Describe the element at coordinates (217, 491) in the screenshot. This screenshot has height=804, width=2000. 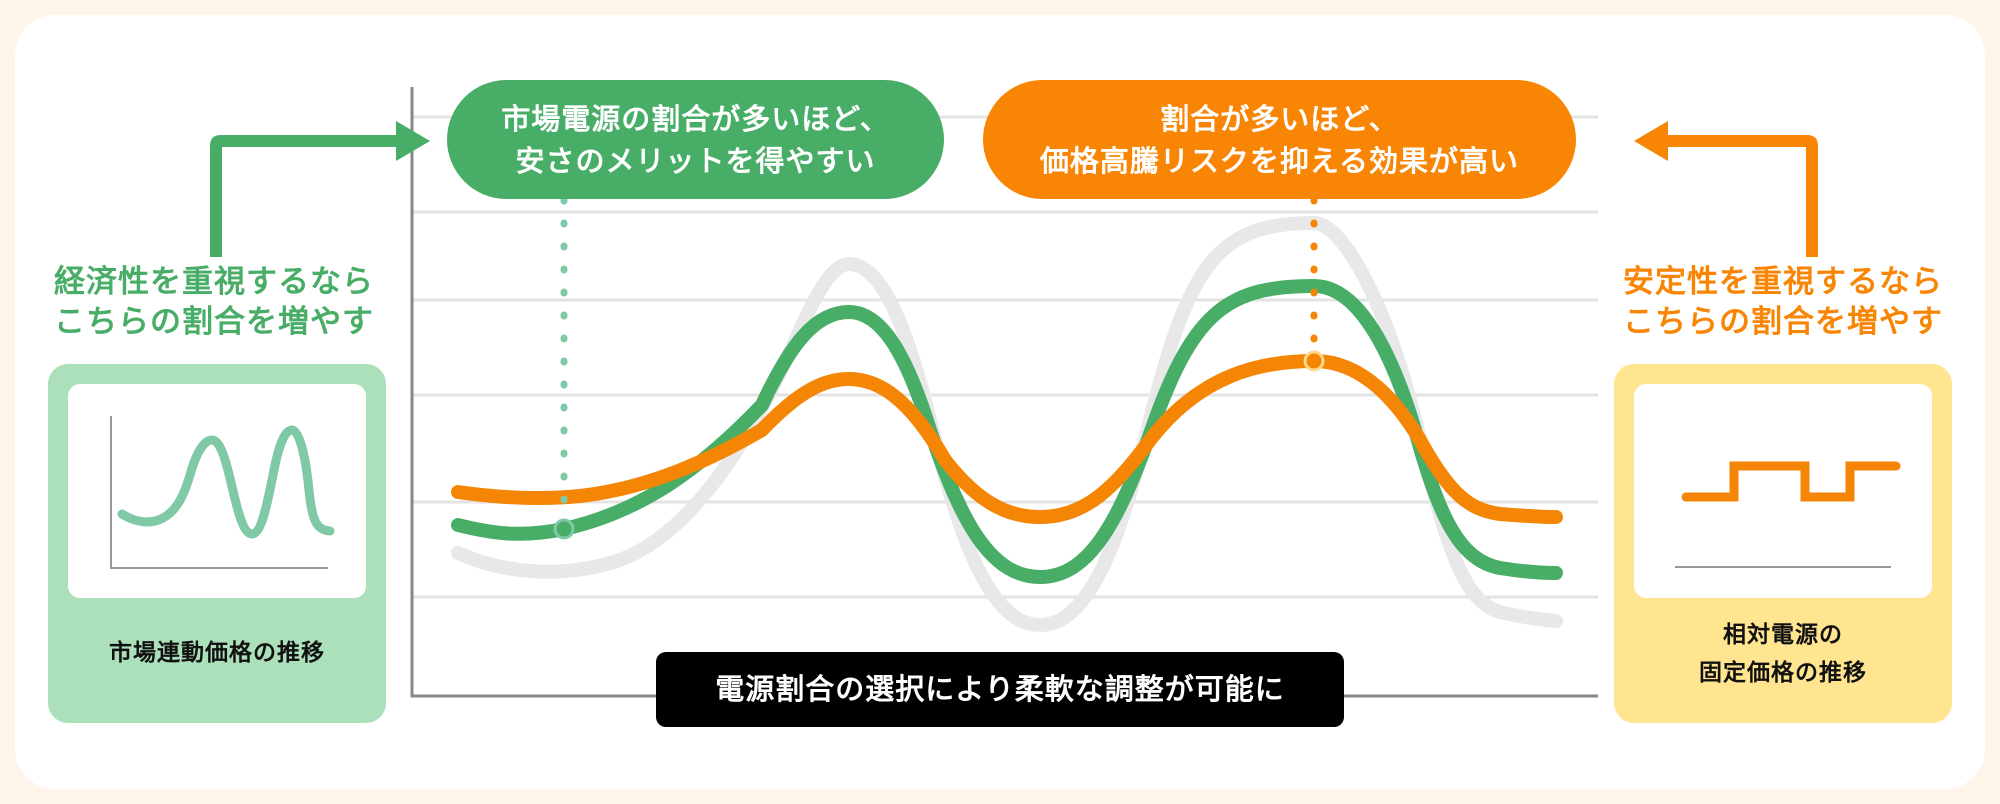
I see `market-price-panel-image` at that location.